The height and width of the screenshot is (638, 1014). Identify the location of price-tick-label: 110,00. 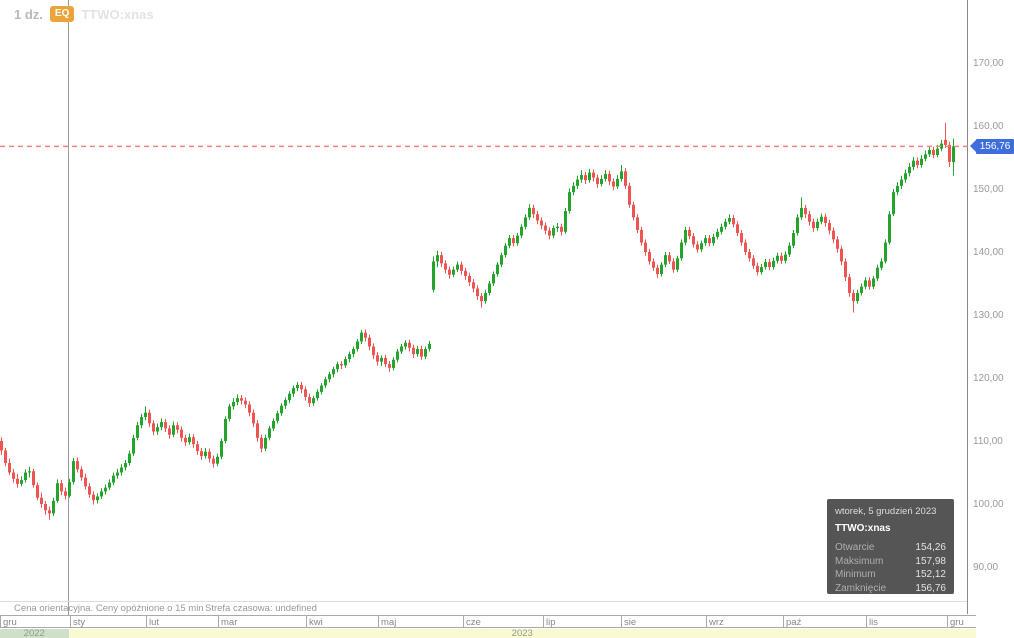
(988, 441).